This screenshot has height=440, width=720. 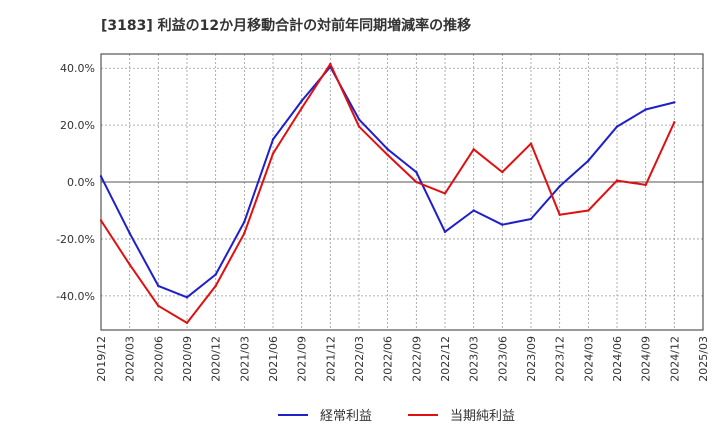 What do you see at coordinates (474, 359) in the screenshot?
I see `x-tick-label: 2023/03` at bounding box center [474, 359].